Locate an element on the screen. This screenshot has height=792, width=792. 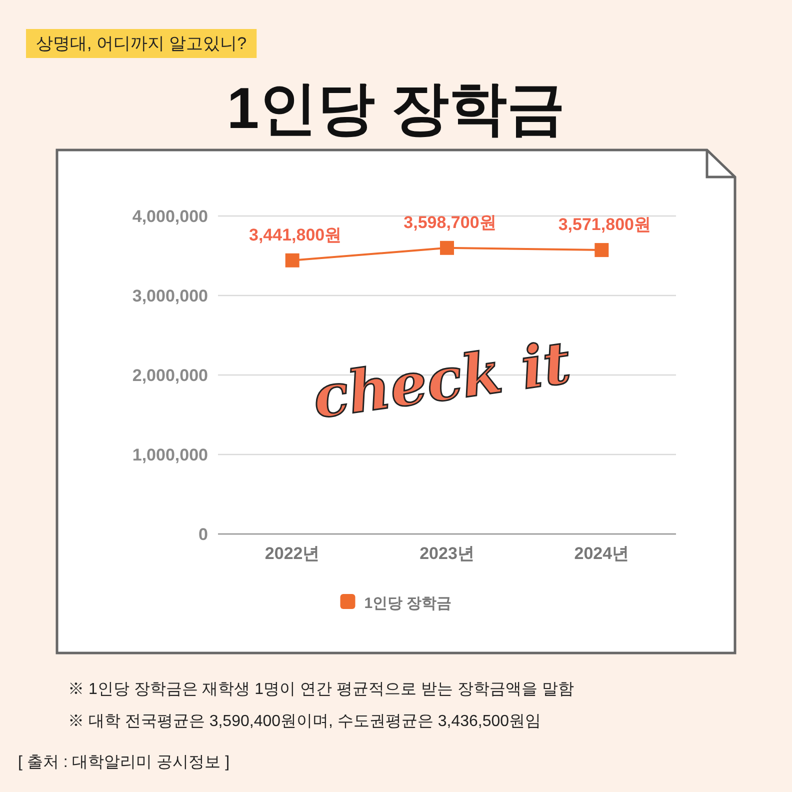
x-tick-label: 2024년 is located at coordinates (602, 553).